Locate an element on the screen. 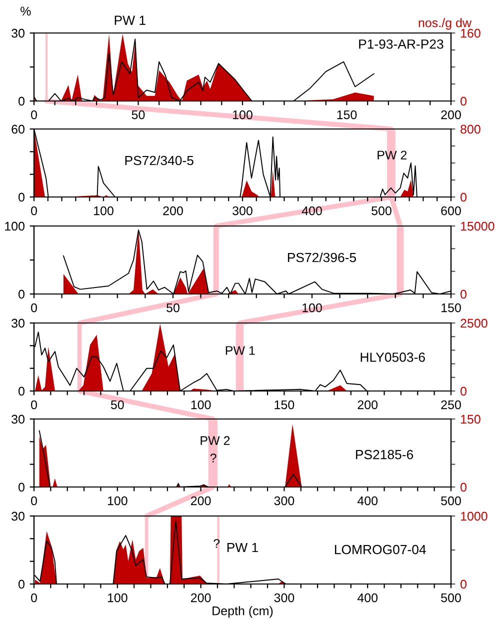 Image resolution: width=500 pixels, height=624 pixels. y2-tick-label: 150 is located at coordinates (470, 419).